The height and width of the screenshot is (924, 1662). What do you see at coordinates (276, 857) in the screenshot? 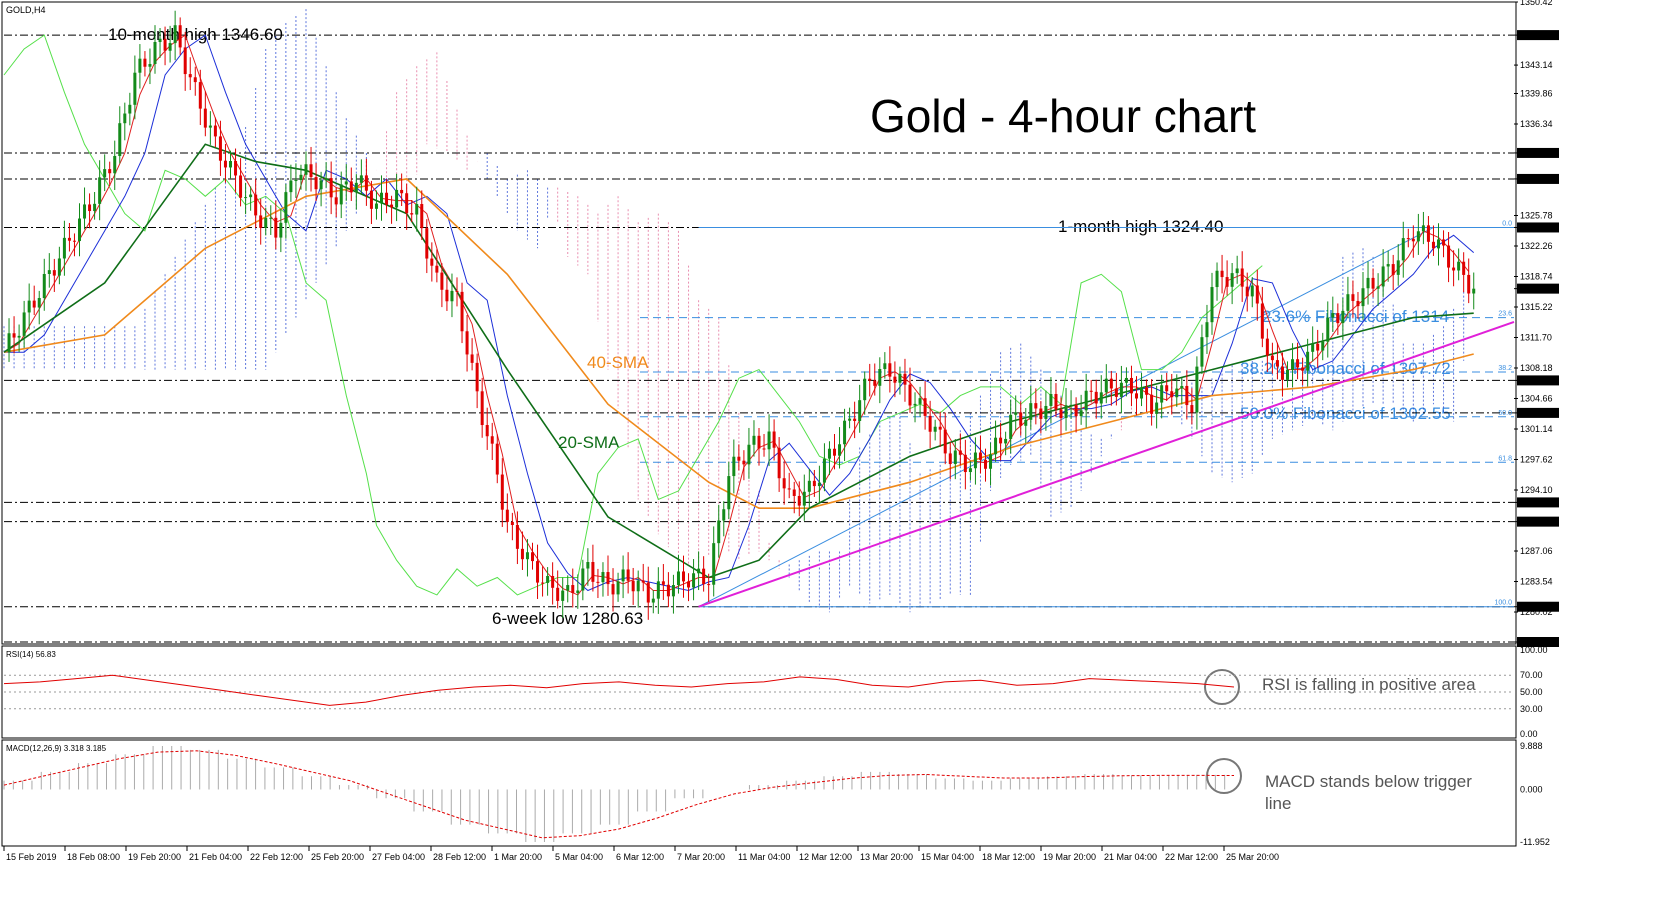
I see `date-tick-label: 22 Feb 12:00` at bounding box center [276, 857].